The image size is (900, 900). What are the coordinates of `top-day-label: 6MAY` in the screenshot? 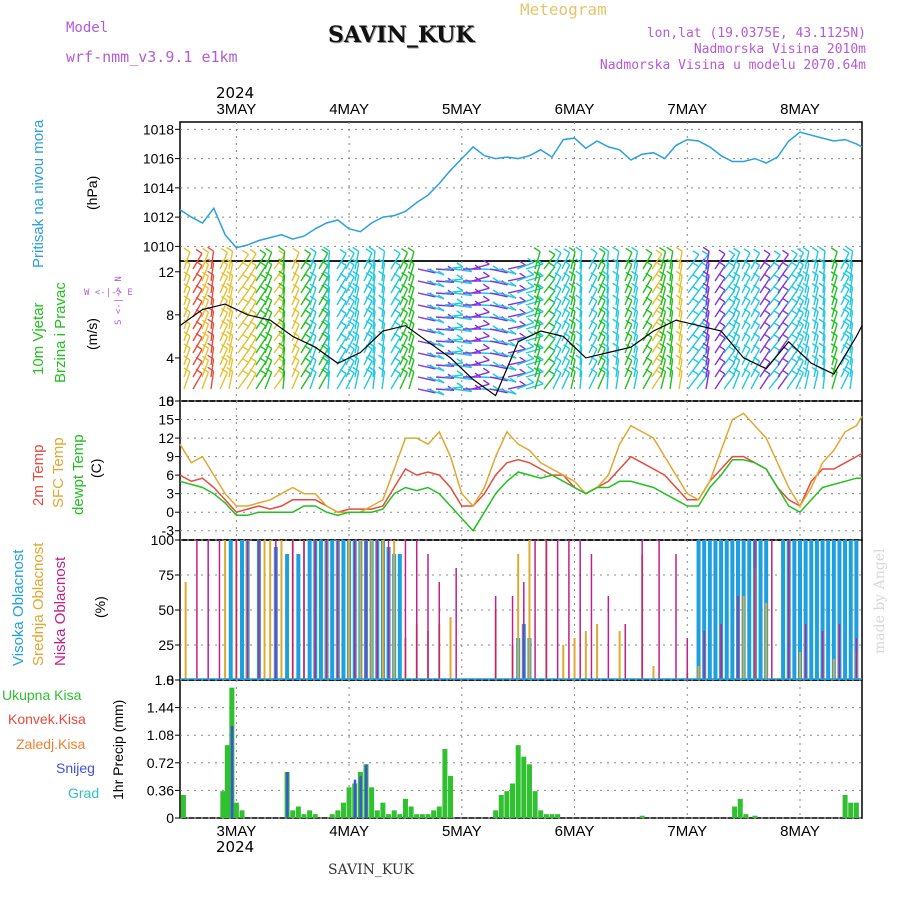 It's located at (575, 109).